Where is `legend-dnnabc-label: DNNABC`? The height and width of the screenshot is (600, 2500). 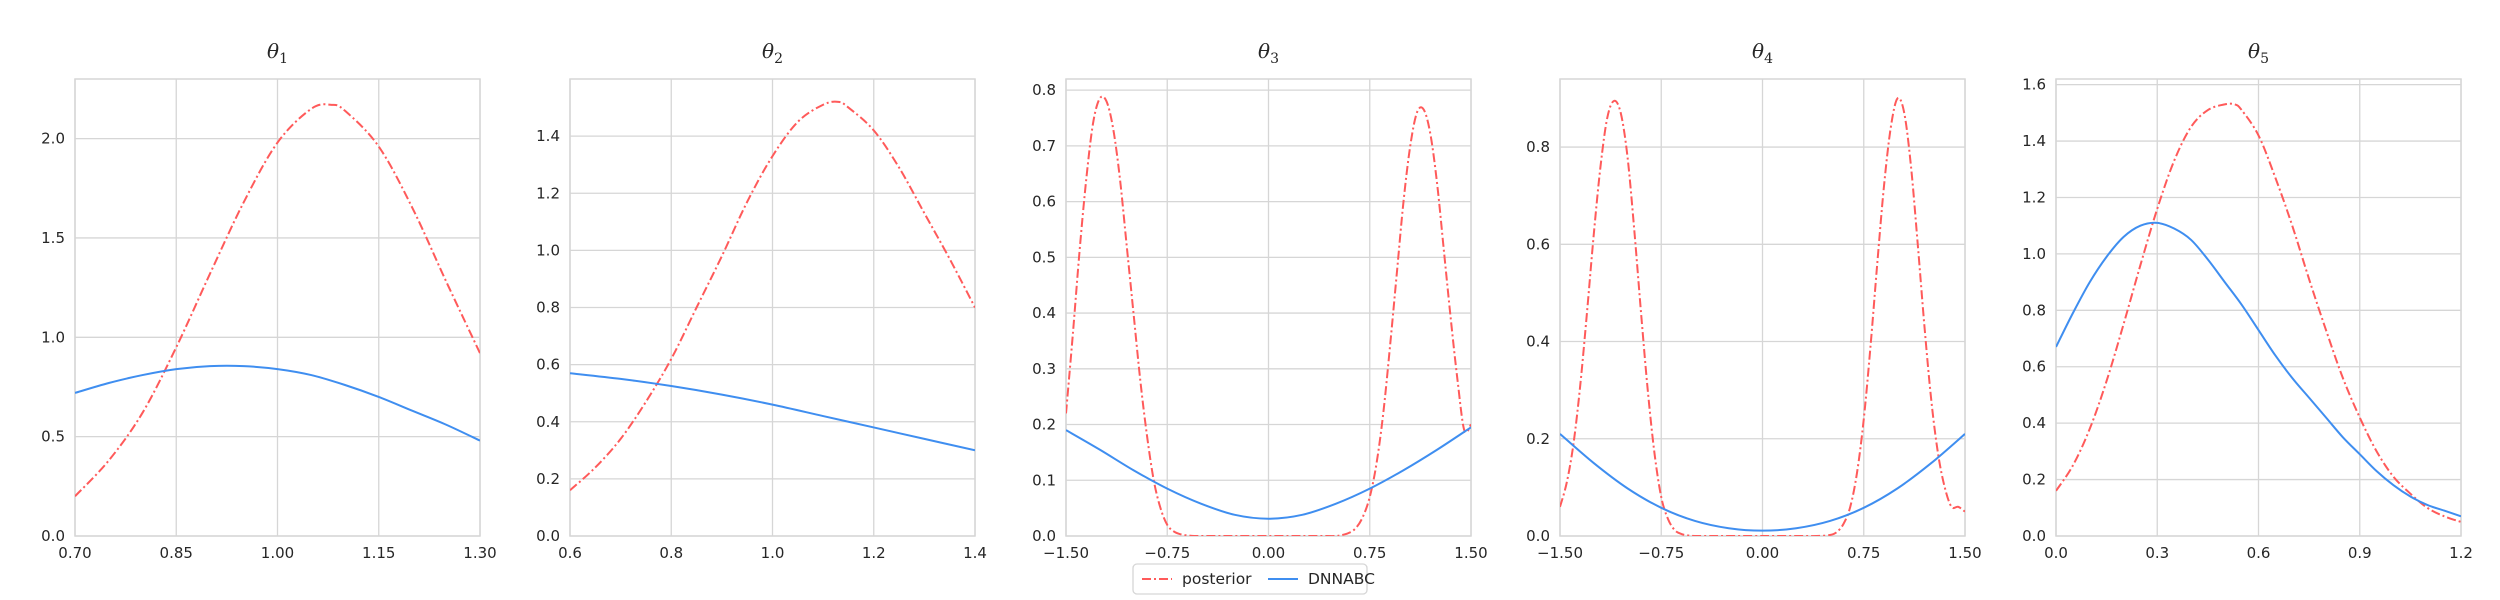
legend-dnnabc-label: DNNABC is located at coordinates (1341, 579).